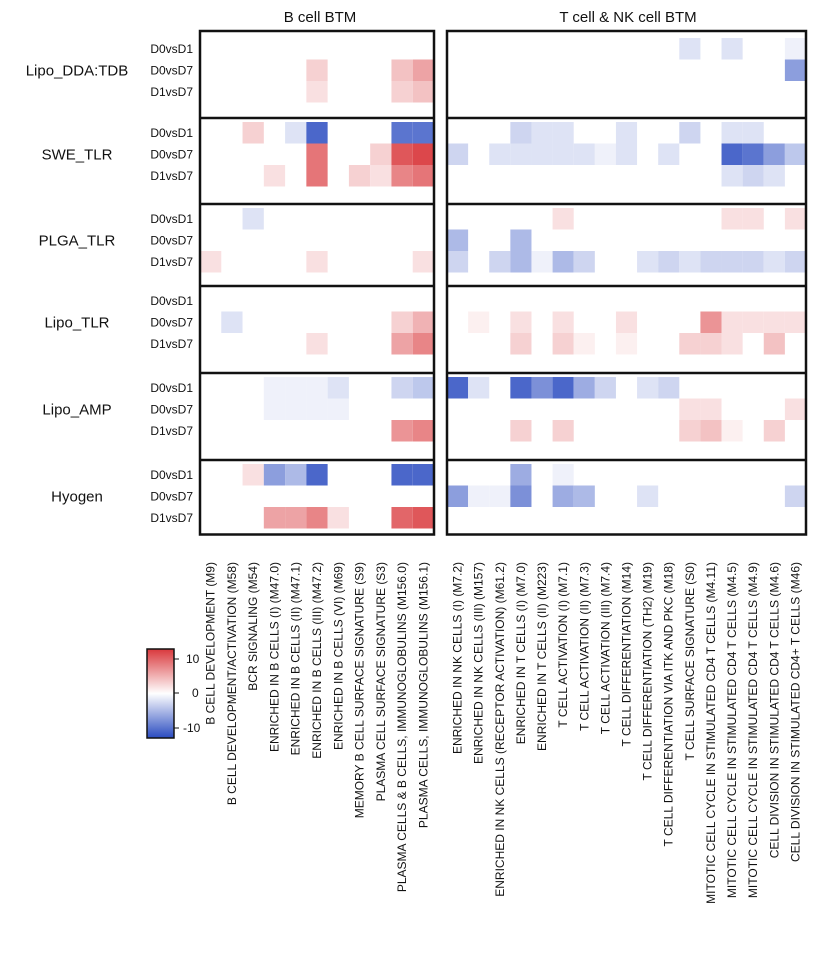 The image size is (815, 980). Describe the element at coordinates (338, 656) in the screenshot. I see `module-label: ENRICHED IN B CELLS (VI) (M69)` at that location.